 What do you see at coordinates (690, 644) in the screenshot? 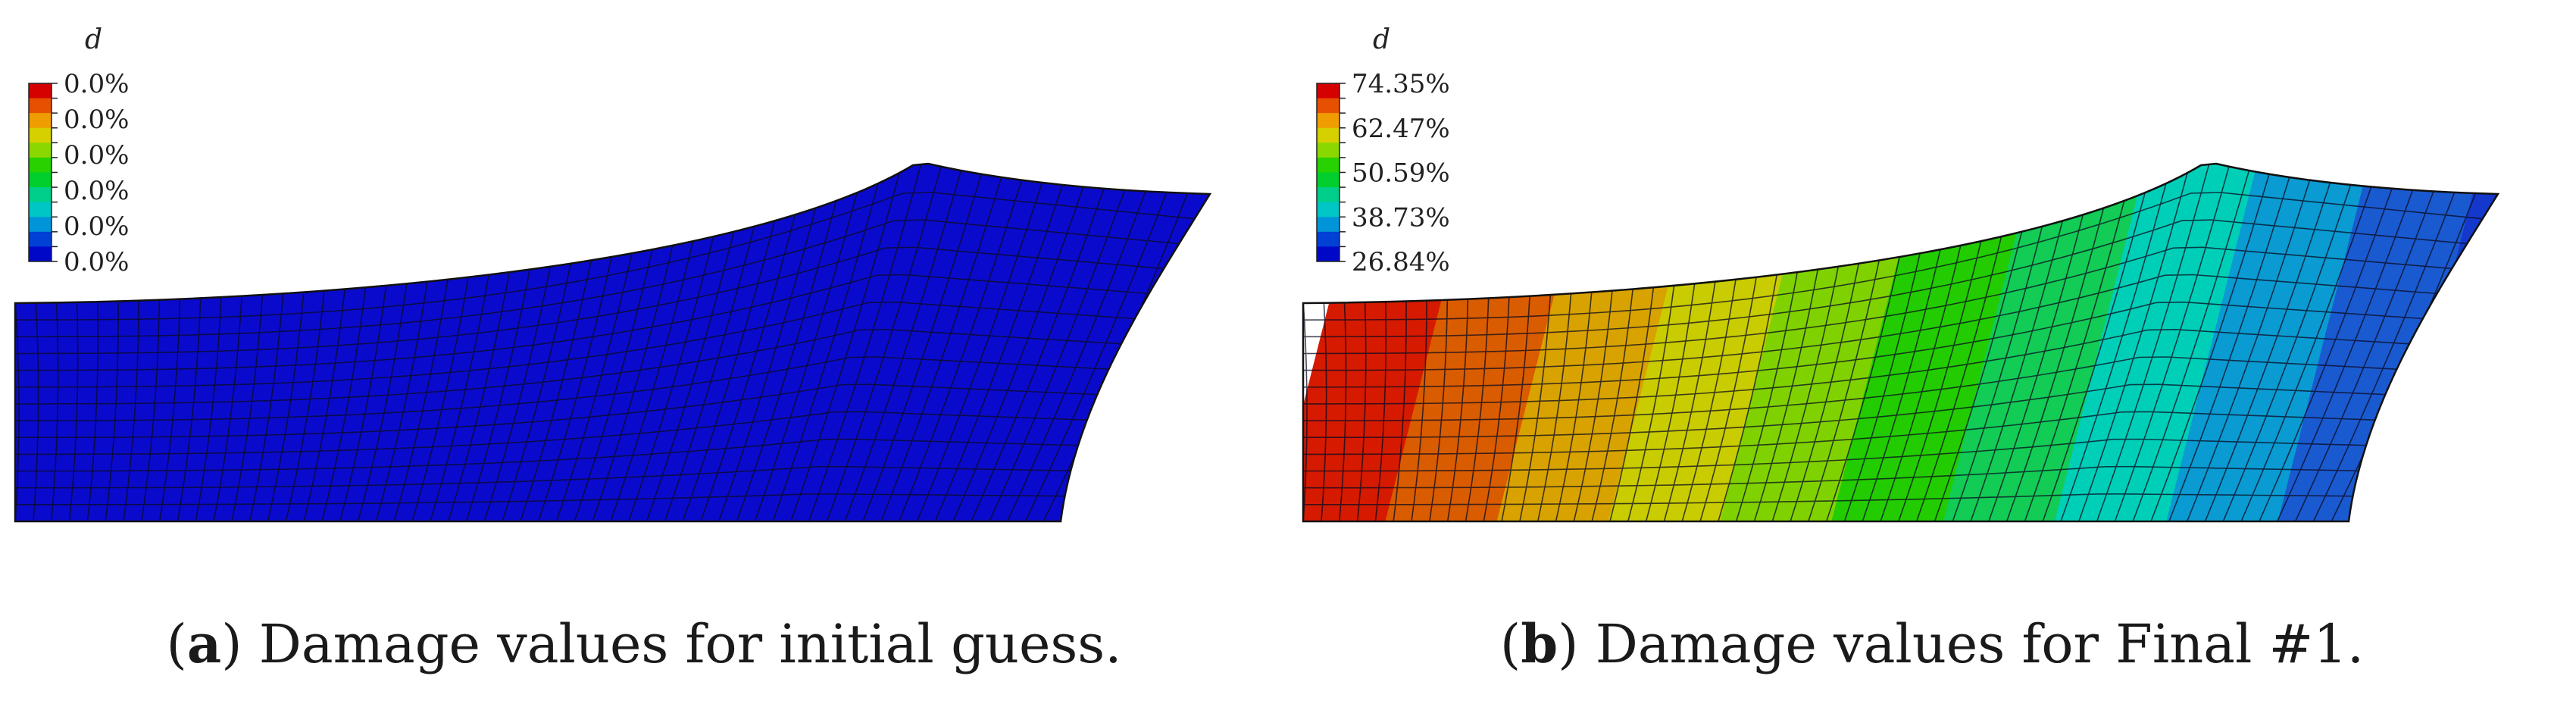
I see `caption-text: Damage values for initial guess.` at bounding box center [690, 644].